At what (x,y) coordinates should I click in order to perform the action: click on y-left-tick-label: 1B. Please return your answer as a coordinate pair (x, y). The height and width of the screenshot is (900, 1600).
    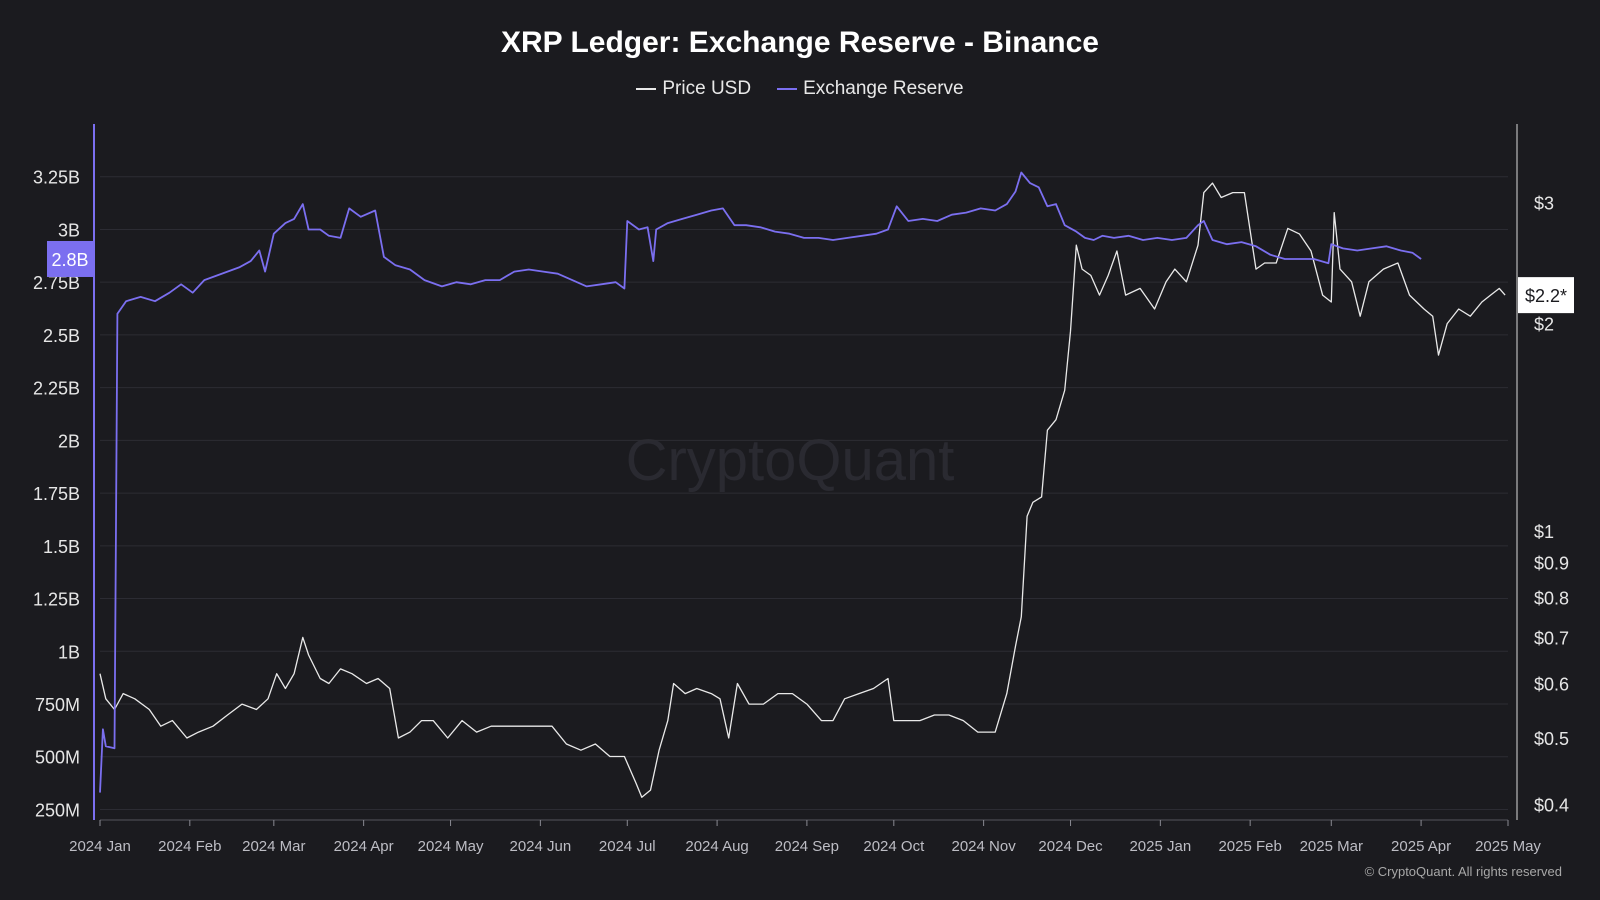
    Looking at the image, I should click on (69, 652).